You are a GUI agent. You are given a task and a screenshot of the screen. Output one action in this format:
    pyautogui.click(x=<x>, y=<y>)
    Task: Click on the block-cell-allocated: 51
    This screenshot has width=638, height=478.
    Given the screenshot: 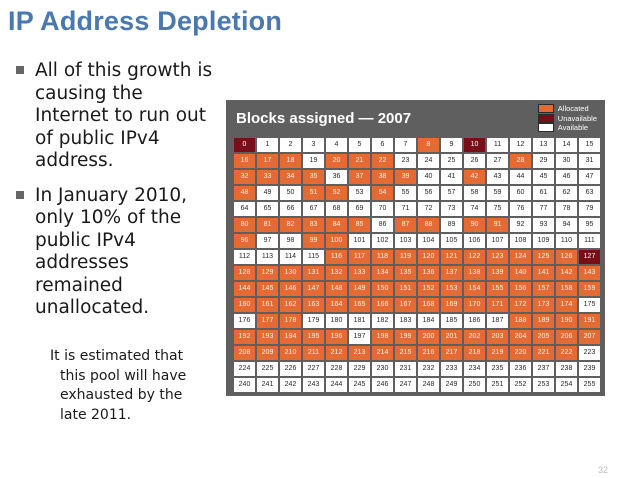 What is the action you would take?
    pyautogui.click(x=313, y=193)
    